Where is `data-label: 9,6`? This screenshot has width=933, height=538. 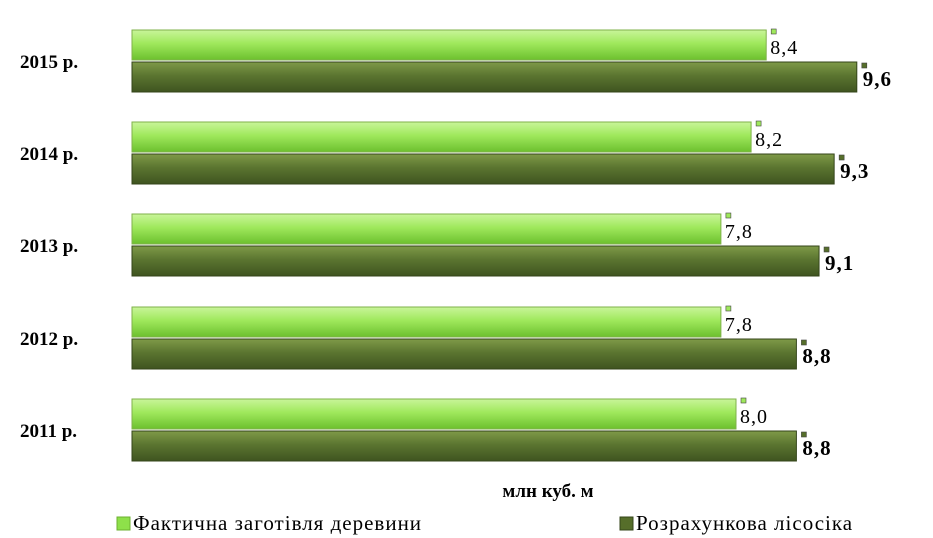 data-label: 9,6 is located at coordinates (877, 79).